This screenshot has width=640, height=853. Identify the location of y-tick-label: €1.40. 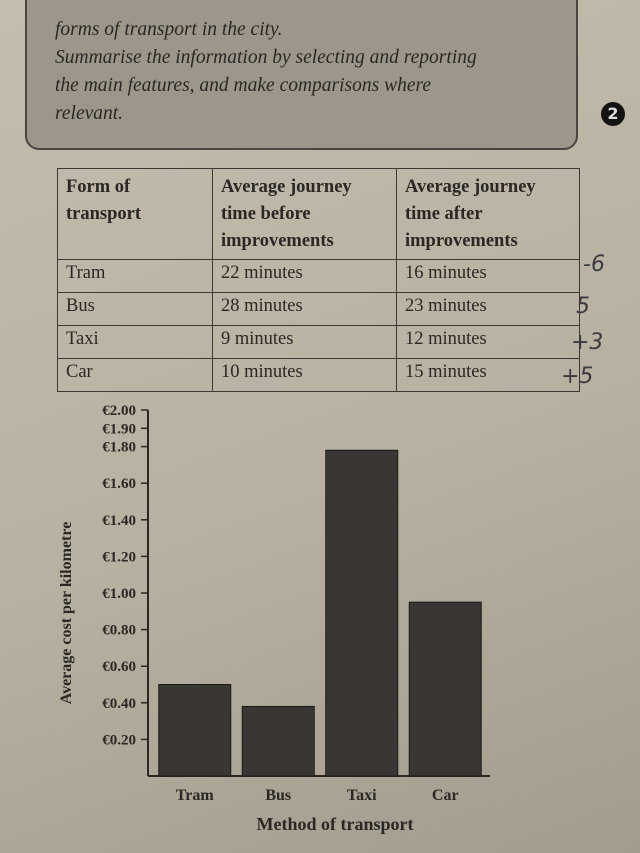
(119, 521).